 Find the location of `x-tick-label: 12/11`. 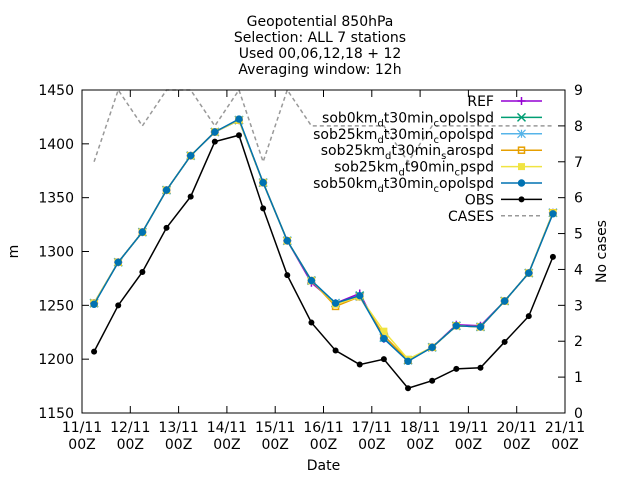

x-tick-label: 12/11 is located at coordinates (130, 428).